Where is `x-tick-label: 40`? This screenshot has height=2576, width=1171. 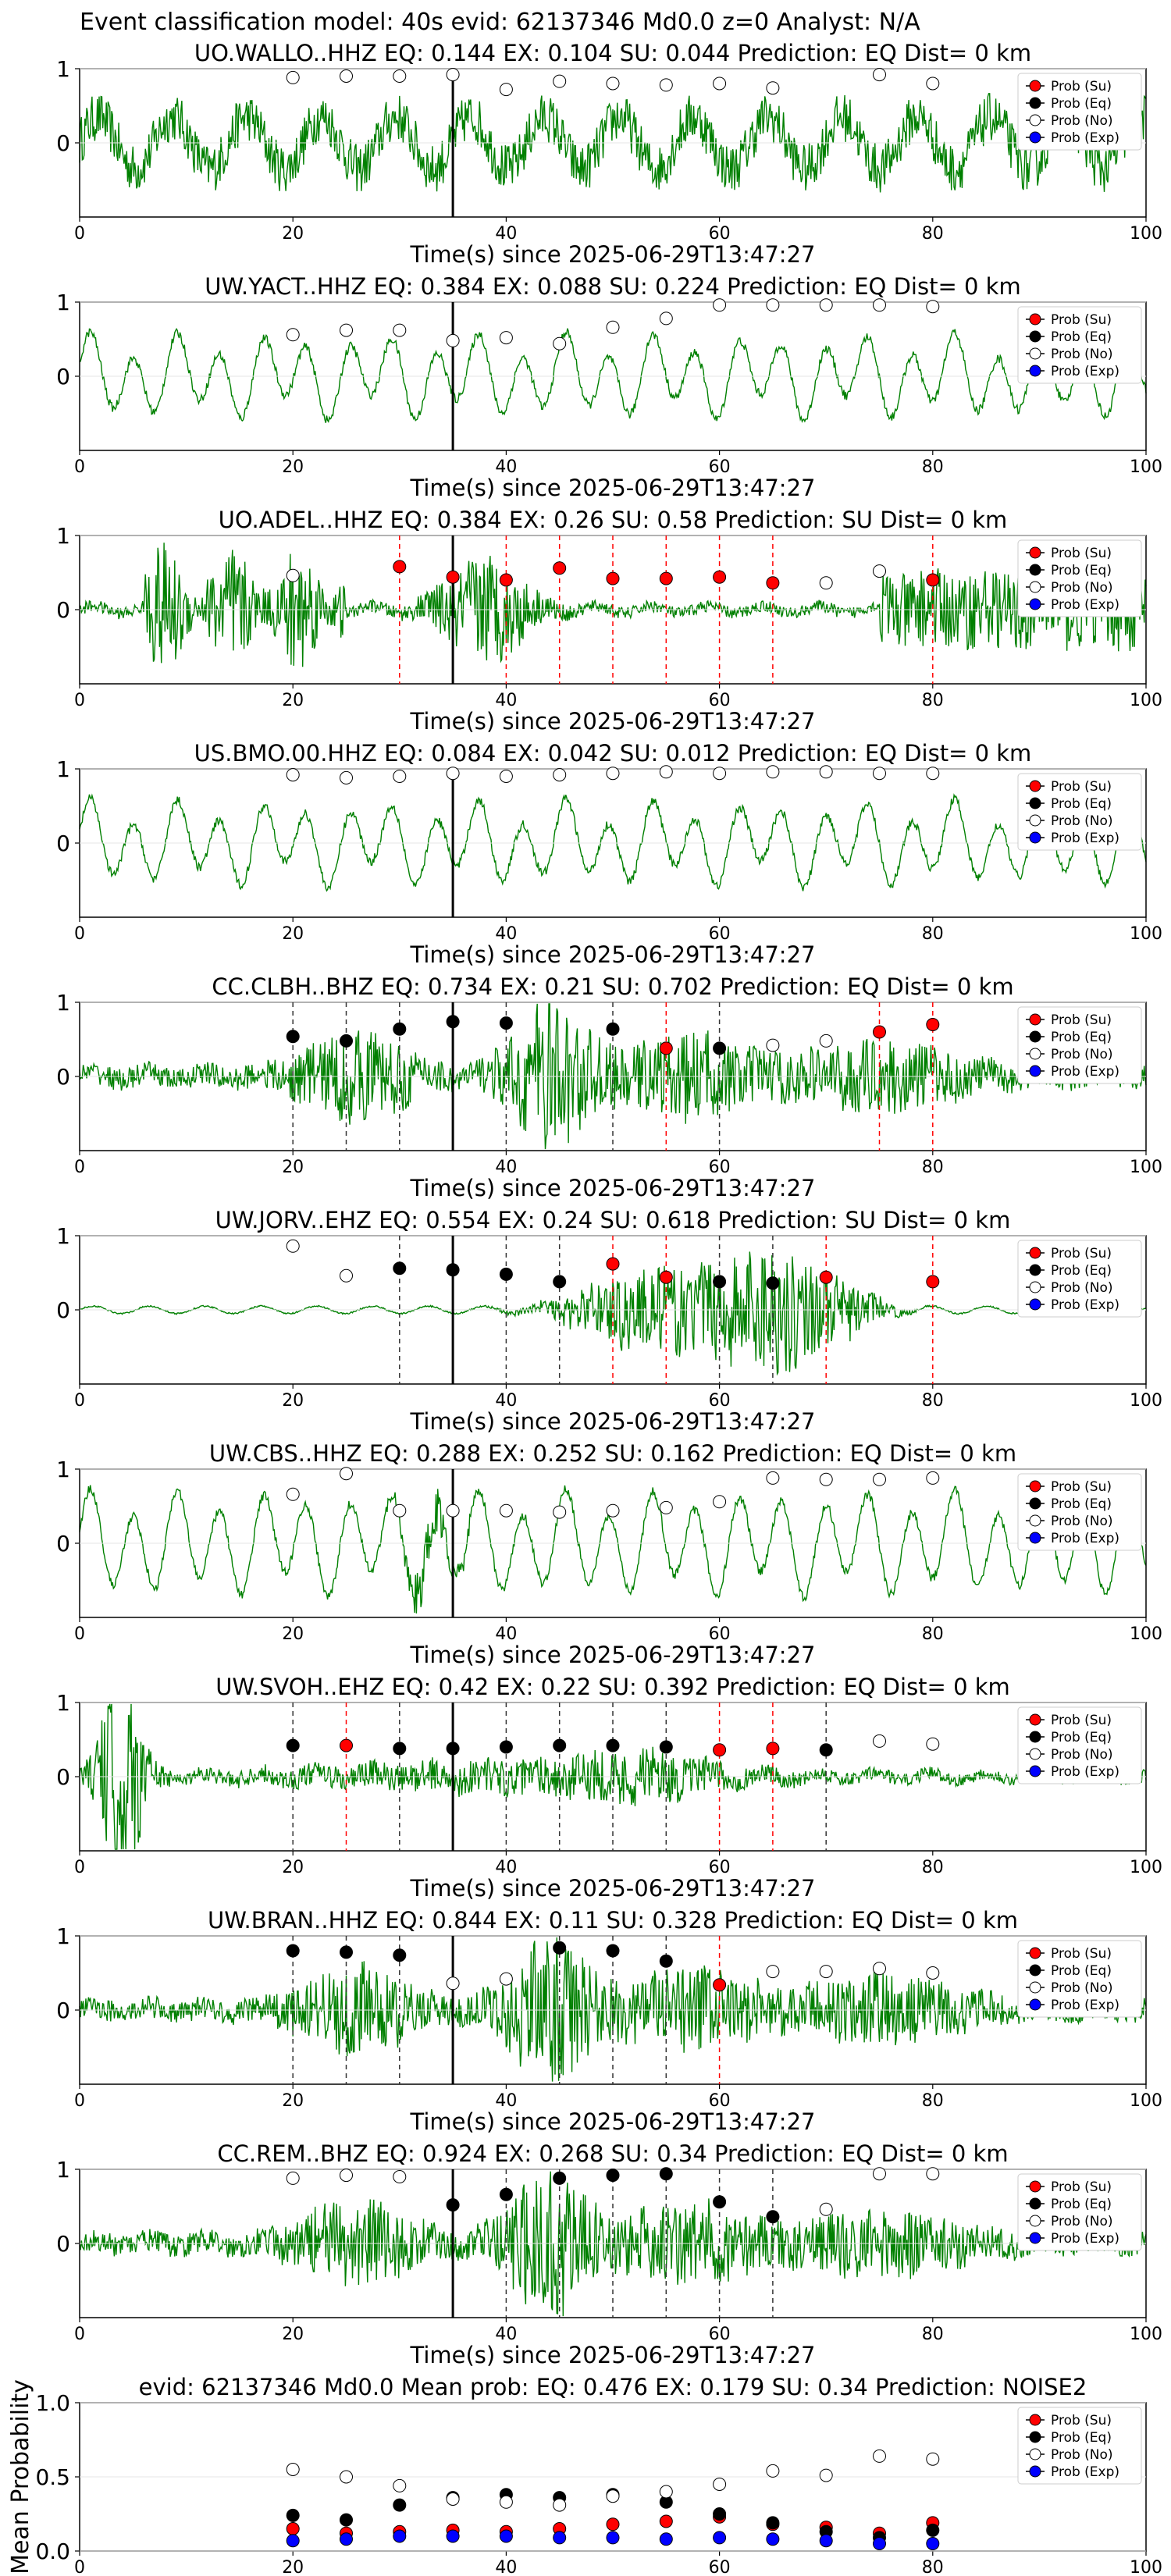 x-tick-label: 40 is located at coordinates (506, 1634).